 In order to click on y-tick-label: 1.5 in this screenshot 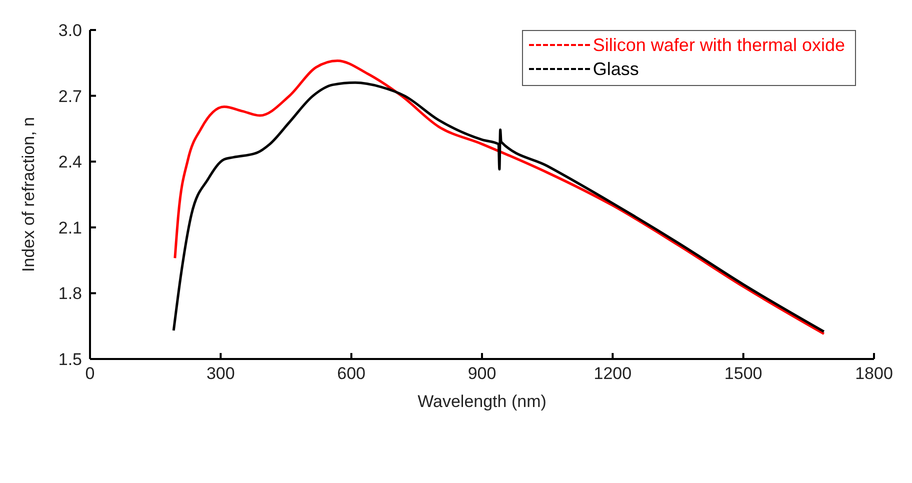, I will do `click(70, 360)`.